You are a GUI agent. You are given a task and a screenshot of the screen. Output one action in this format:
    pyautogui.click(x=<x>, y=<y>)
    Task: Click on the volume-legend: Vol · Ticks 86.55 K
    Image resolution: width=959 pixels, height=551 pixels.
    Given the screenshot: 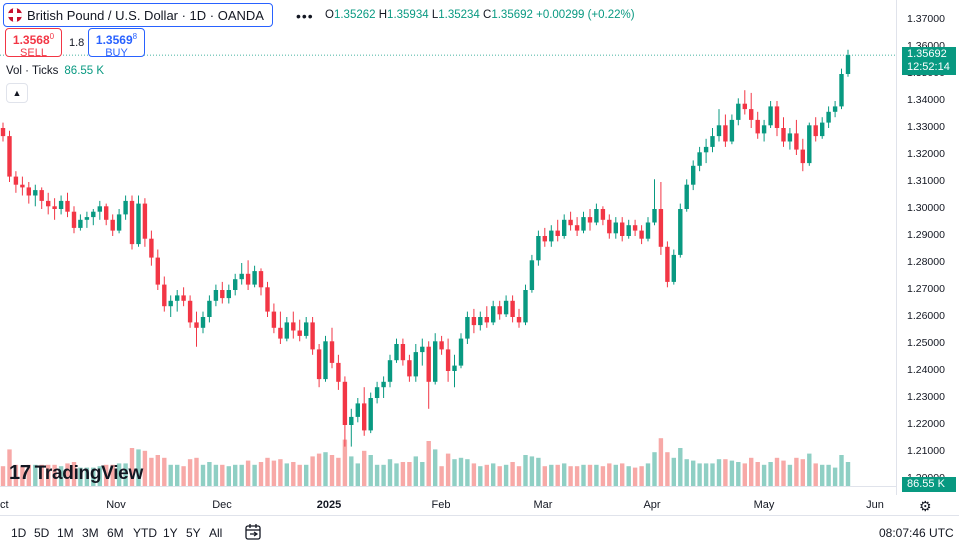 What is the action you would take?
    pyautogui.click(x=55, y=71)
    